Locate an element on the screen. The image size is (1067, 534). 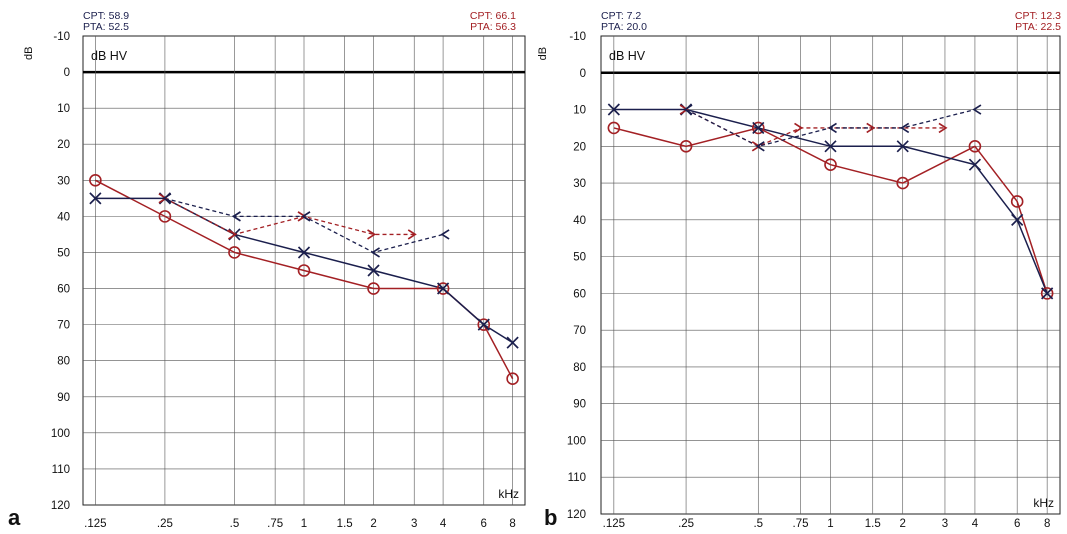
right_air-line is located at coordinates (830, 210).